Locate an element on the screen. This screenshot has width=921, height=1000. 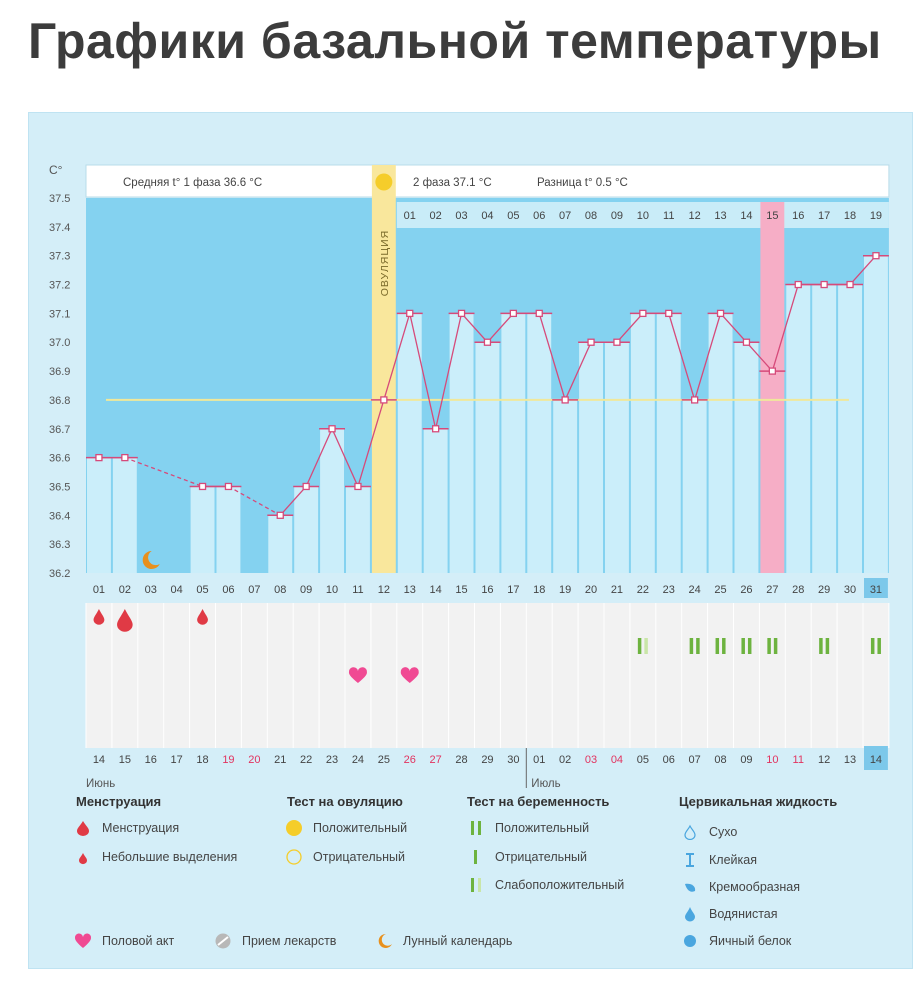
y-tick-label: 37.4 is located at coordinates (59, 228).